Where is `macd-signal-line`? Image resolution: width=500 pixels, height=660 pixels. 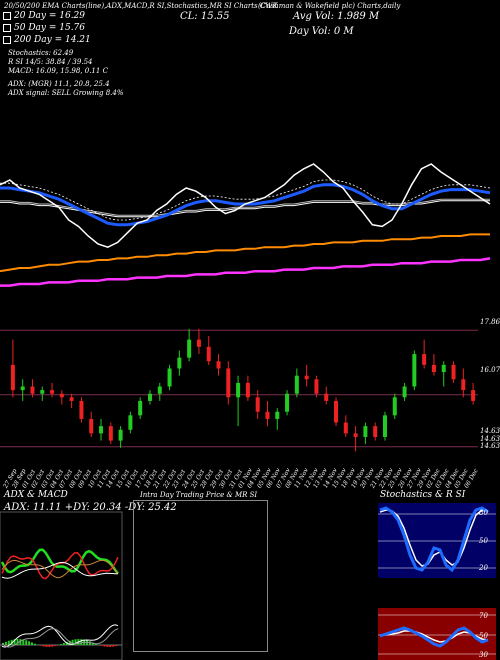
macd-signal-line is located at coordinates (60, 638).